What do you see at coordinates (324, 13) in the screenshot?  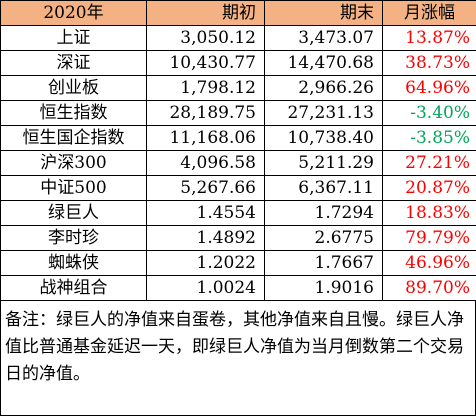 I see `header-end: 期末` at bounding box center [324, 13].